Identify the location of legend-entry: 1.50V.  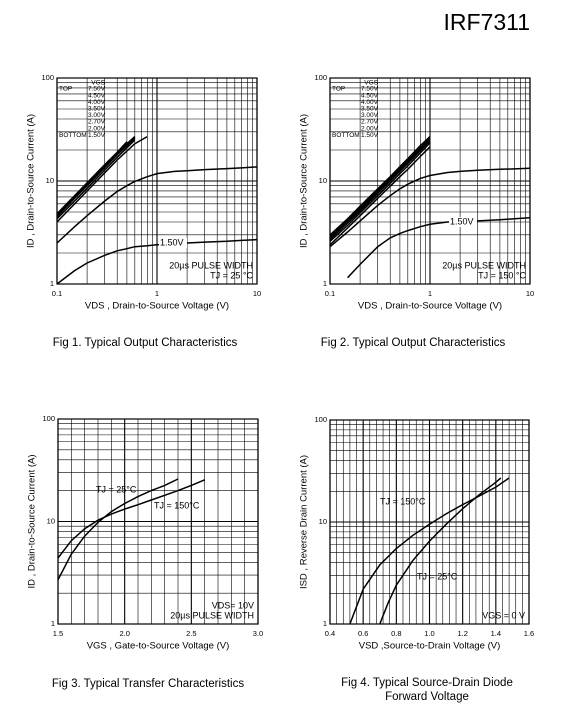
(97, 135).